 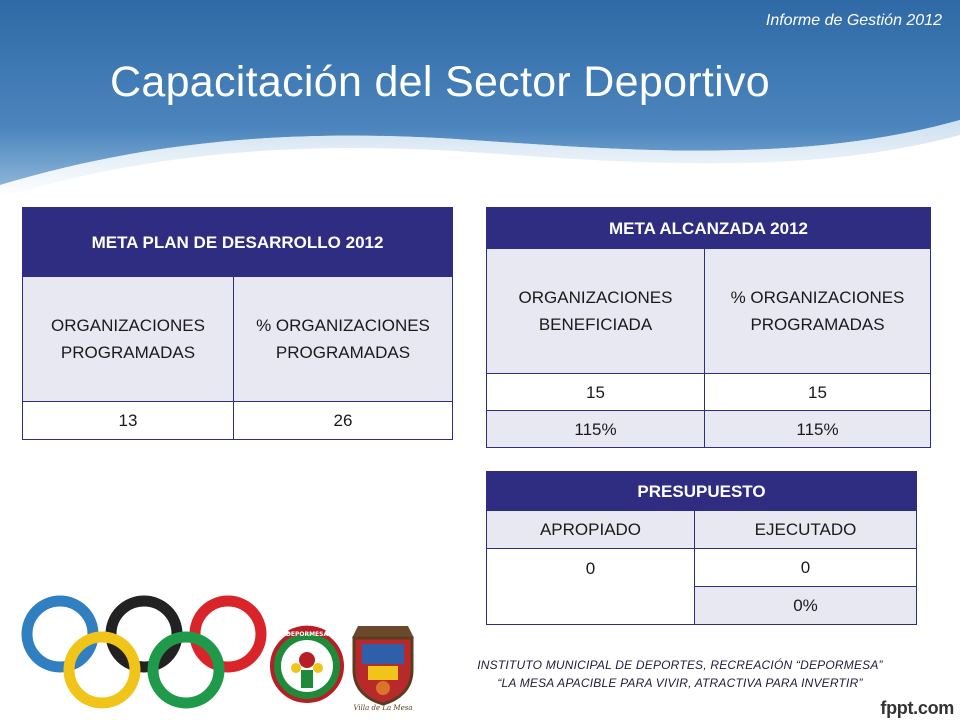 I want to click on municipal-shield-logo: Villa de La Mesa, so click(x=383, y=666).